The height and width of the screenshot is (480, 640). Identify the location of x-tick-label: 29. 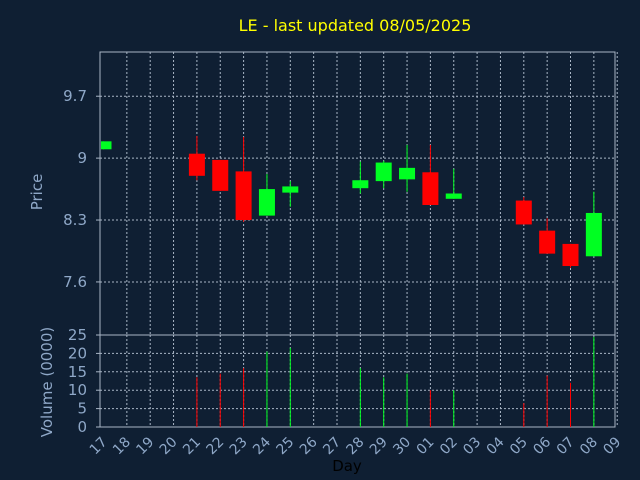
(379, 446).